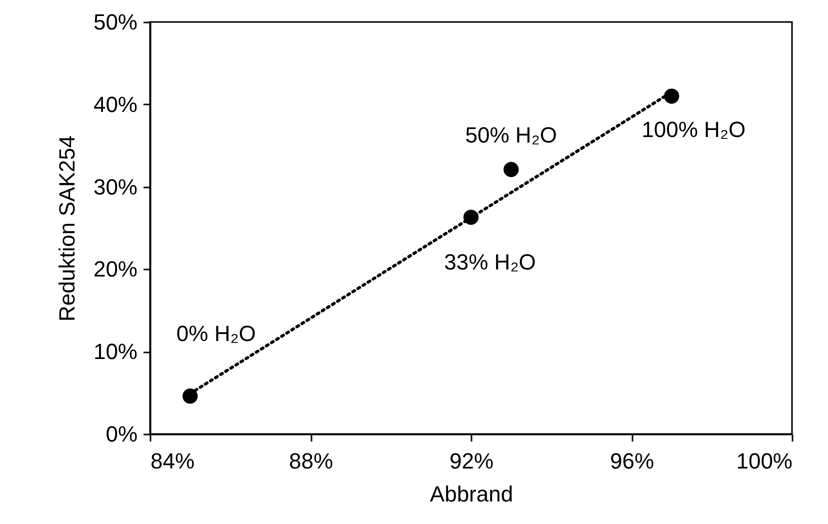  What do you see at coordinates (764, 461) in the screenshot?
I see `x-tick-label: 100%` at bounding box center [764, 461].